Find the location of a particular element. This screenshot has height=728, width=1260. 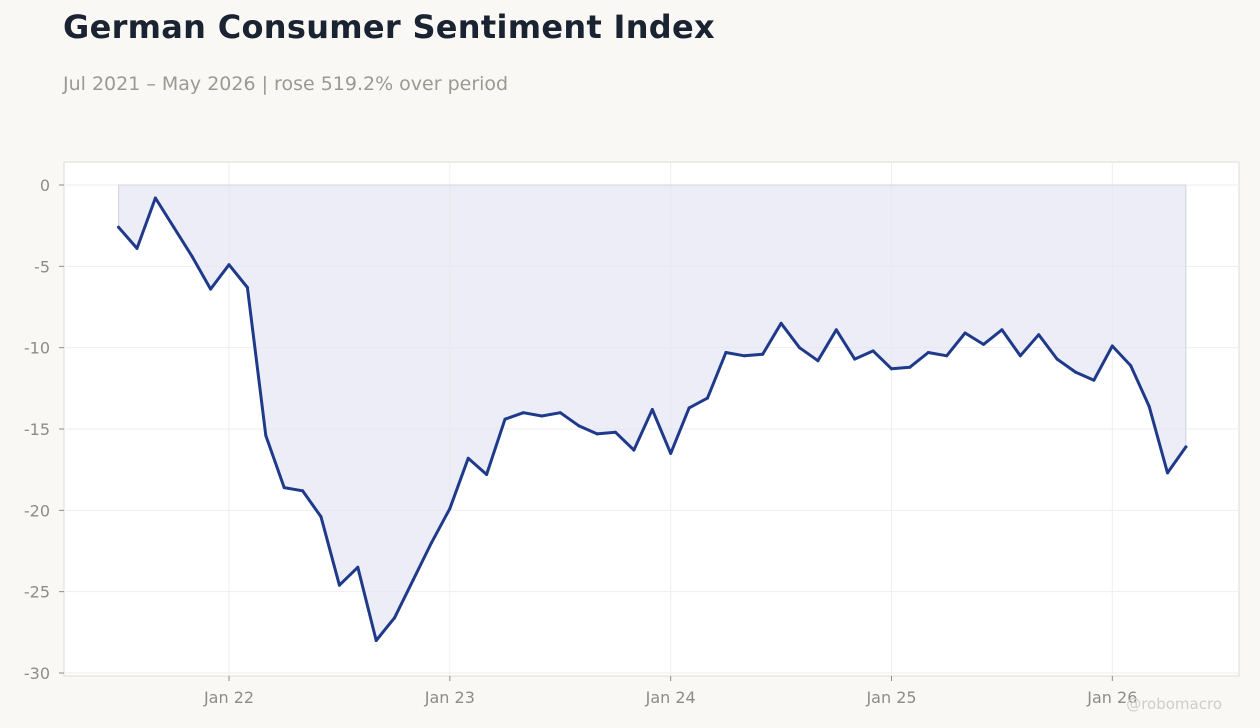

y-tick-label: -10 is located at coordinates (37, 348).